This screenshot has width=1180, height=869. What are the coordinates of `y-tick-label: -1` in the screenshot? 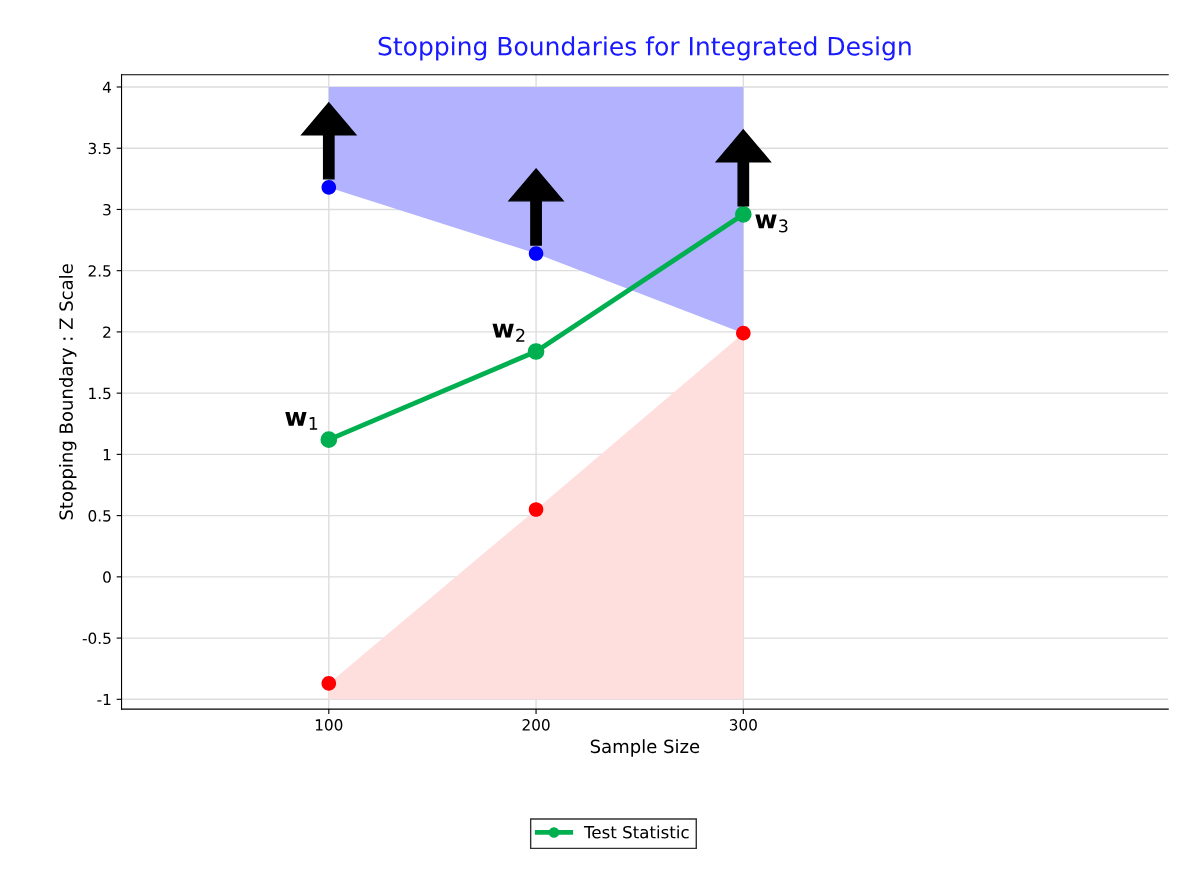 It's located at (104, 699).